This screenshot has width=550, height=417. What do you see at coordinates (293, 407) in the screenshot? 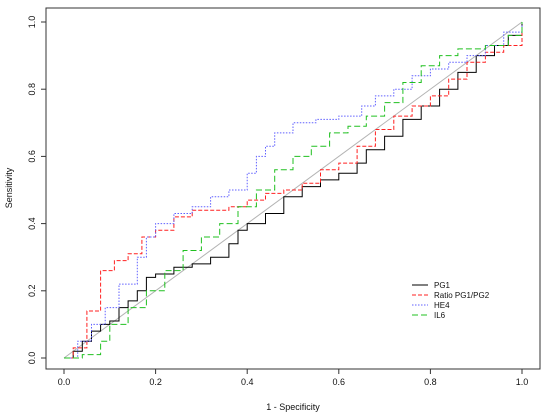
I see `x-axis-label: 1 - Specificity` at bounding box center [293, 407].